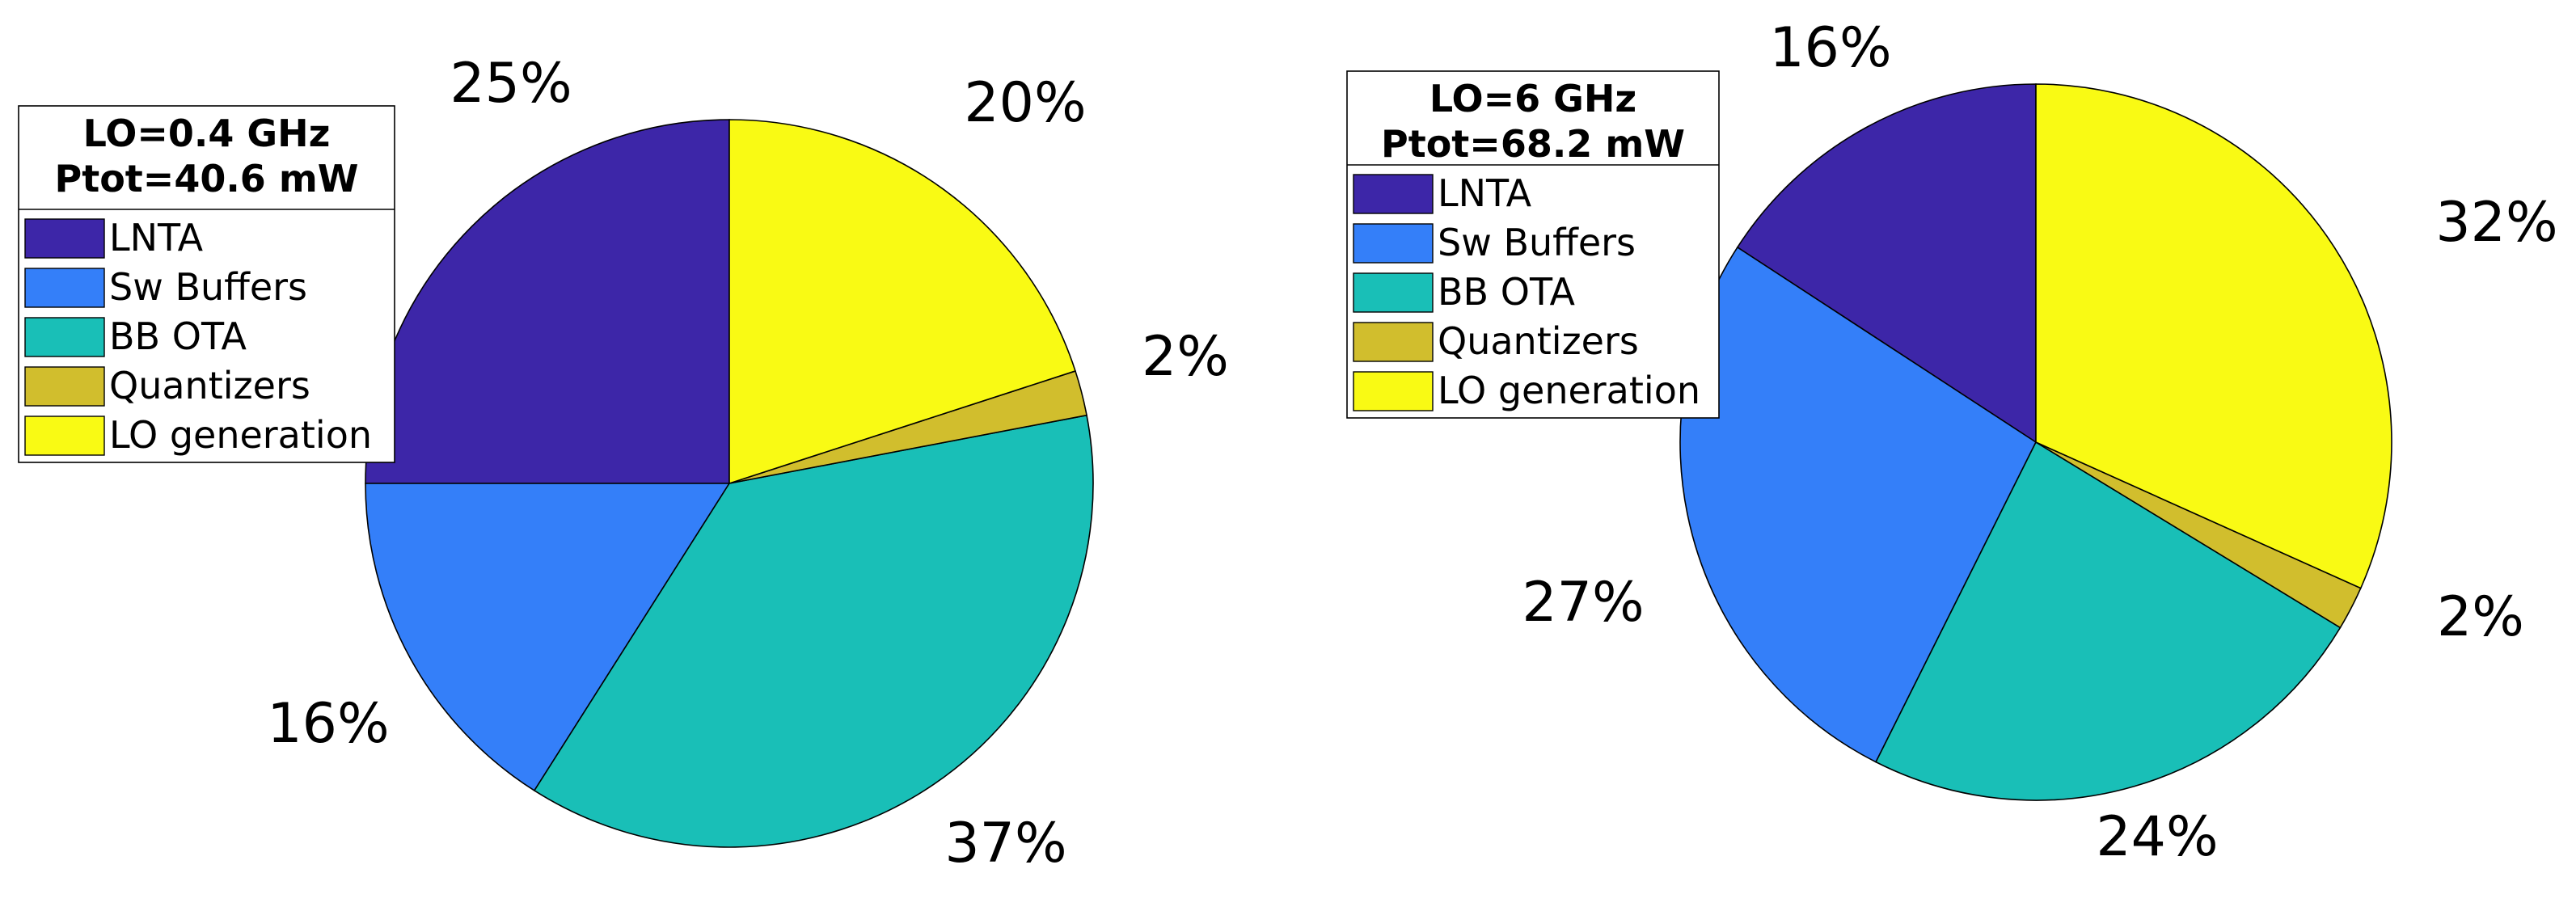 This screenshot has height=907, width=2576. What do you see at coordinates (2496, 223) in the screenshot?
I see `slice-label-lo-generation: 32%` at bounding box center [2496, 223].